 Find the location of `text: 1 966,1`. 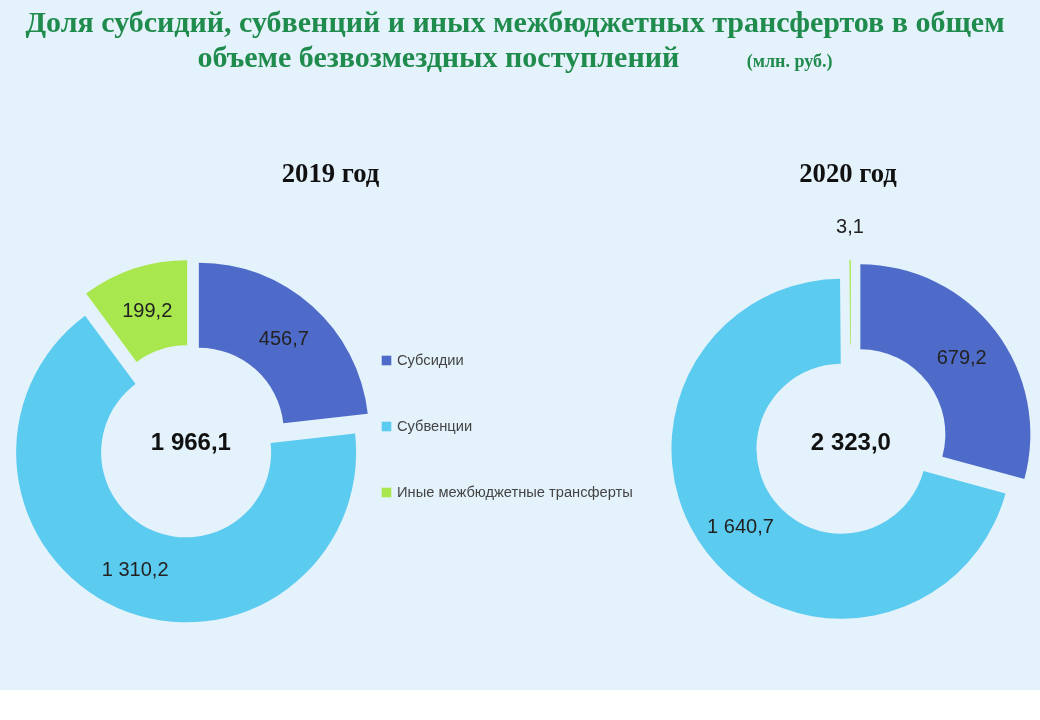

text: 1 966,1 is located at coordinates (190, 441).